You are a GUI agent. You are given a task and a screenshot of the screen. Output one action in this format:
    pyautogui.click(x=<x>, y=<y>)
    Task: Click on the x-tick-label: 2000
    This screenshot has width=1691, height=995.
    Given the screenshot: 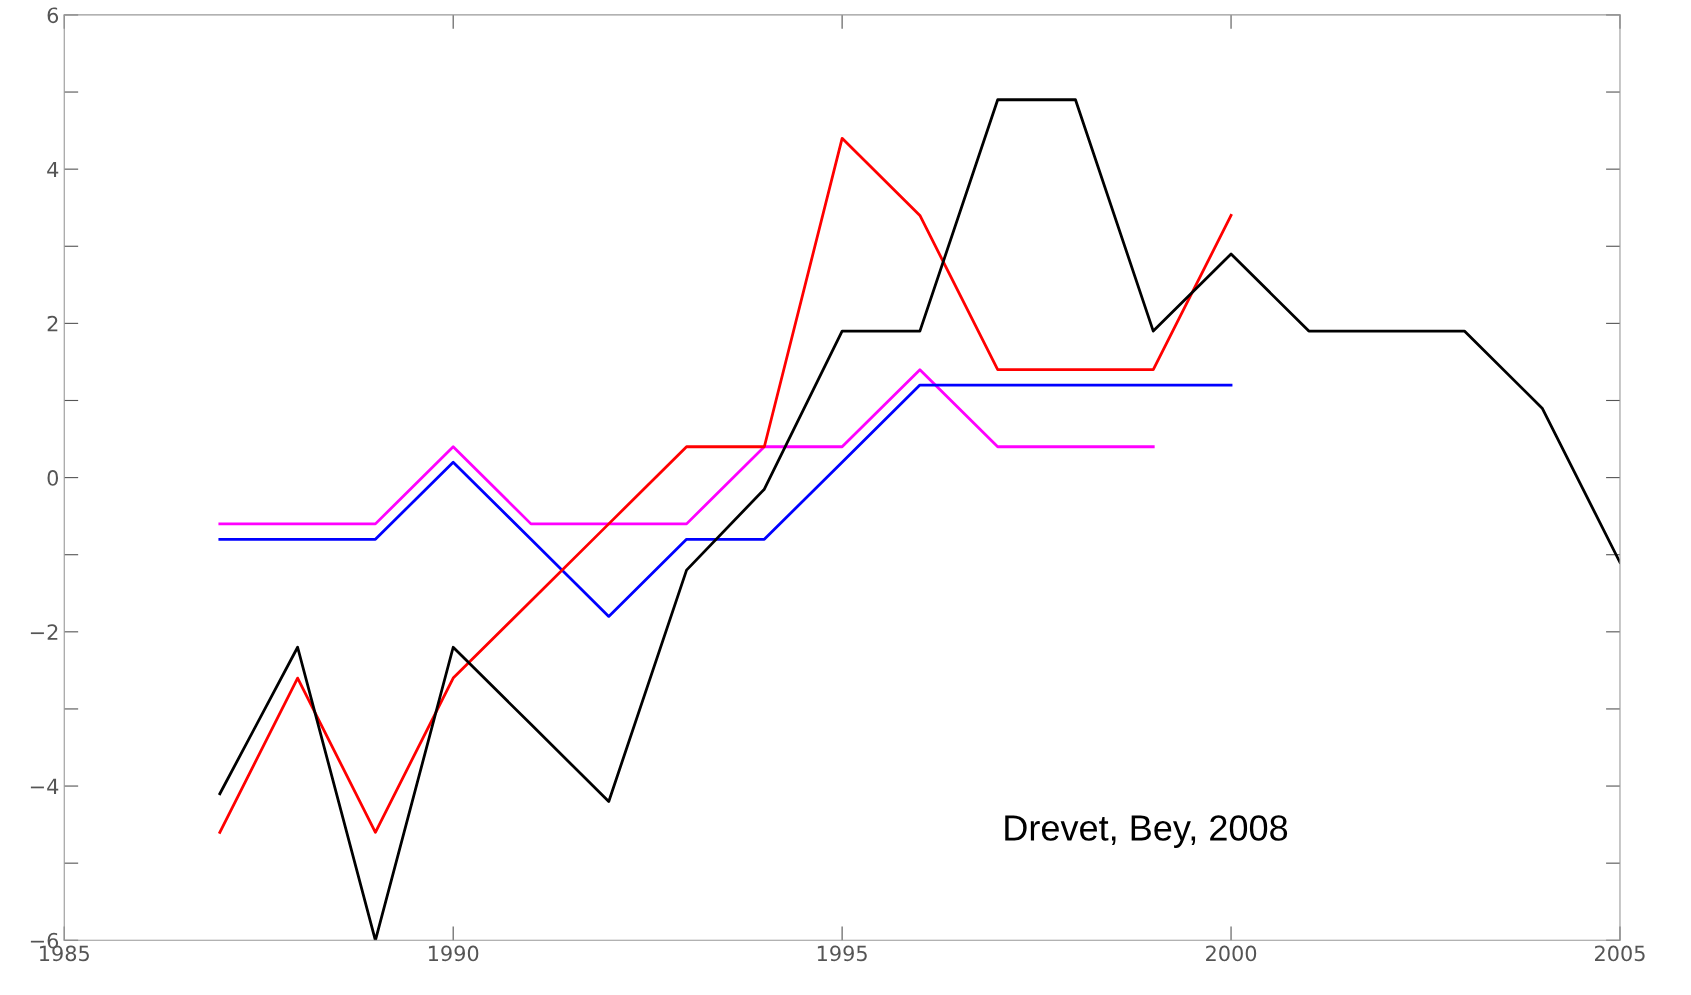 What is the action you would take?
    pyautogui.click(x=1231, y=953)
    